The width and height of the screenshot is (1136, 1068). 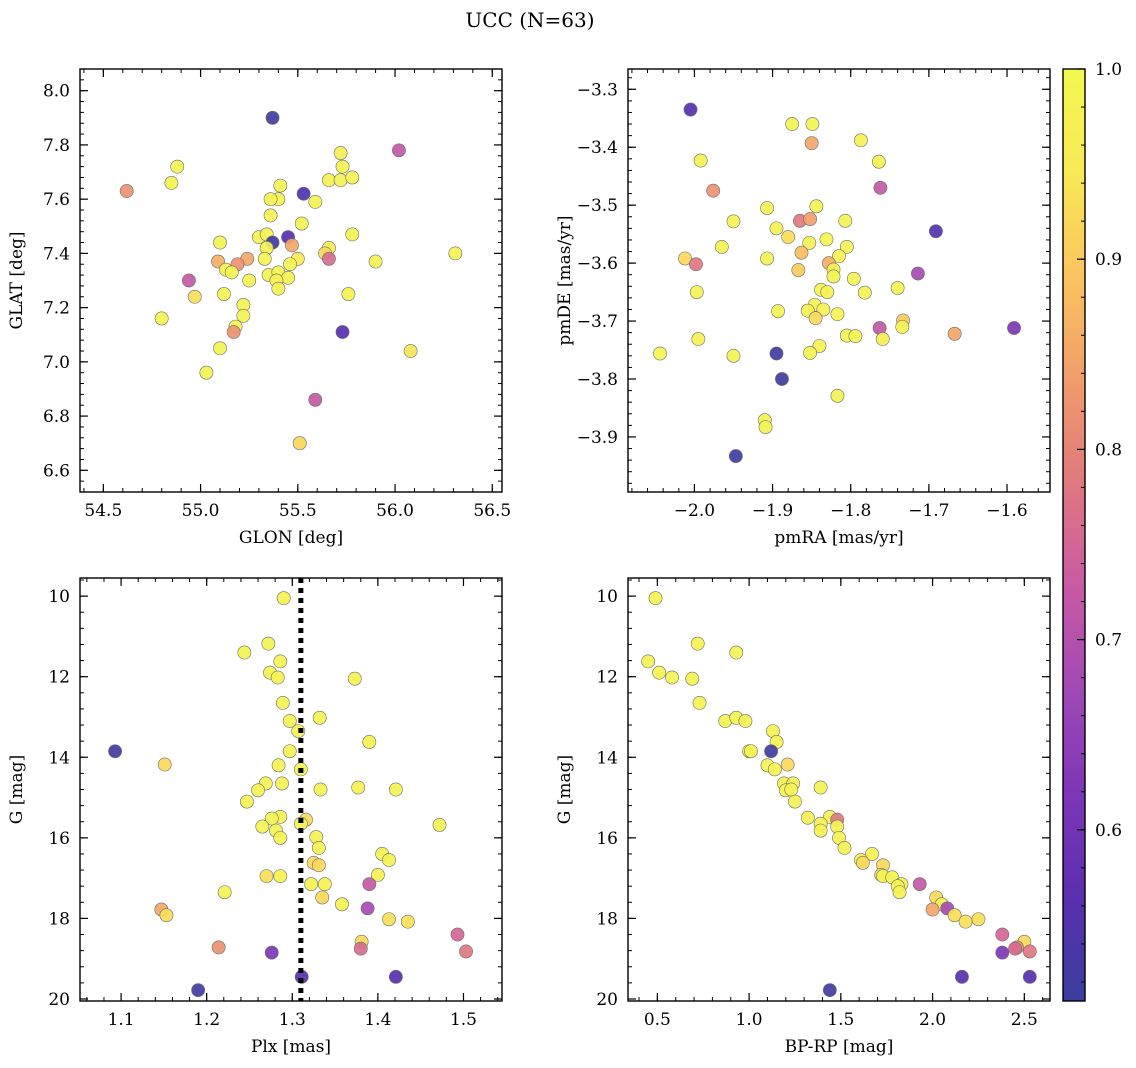 What do you see at coordinates (56, 254) in the screenshot?
I see `y-tick-label: 7.4` at bounding box center [56, 254].